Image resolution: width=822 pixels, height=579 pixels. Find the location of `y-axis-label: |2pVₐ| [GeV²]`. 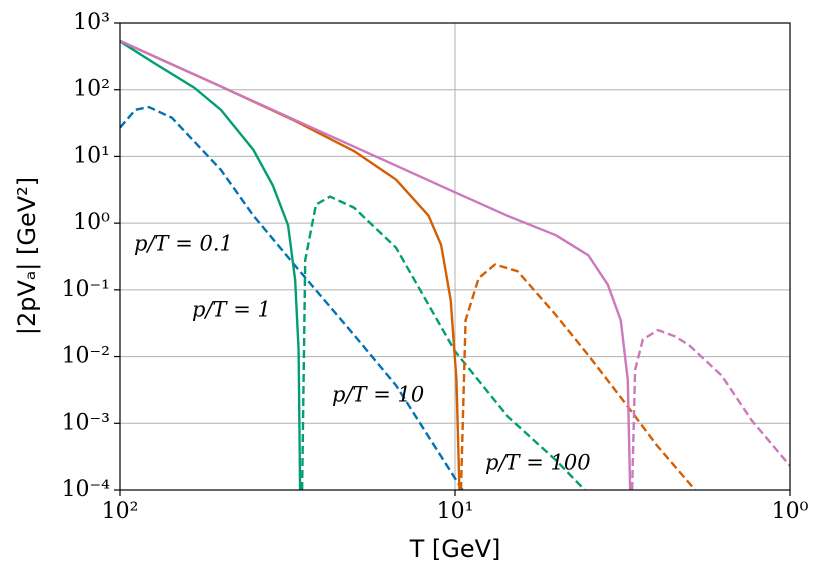

y-axis-label: |2pVₐ| [GeV²] is located at coordinates (27, 256).